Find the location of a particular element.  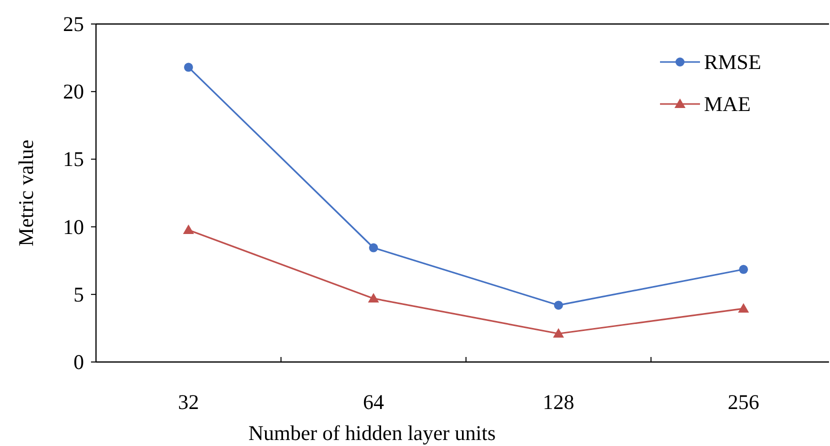

y-tick-label: 0 is located at coordinates (79, 362).